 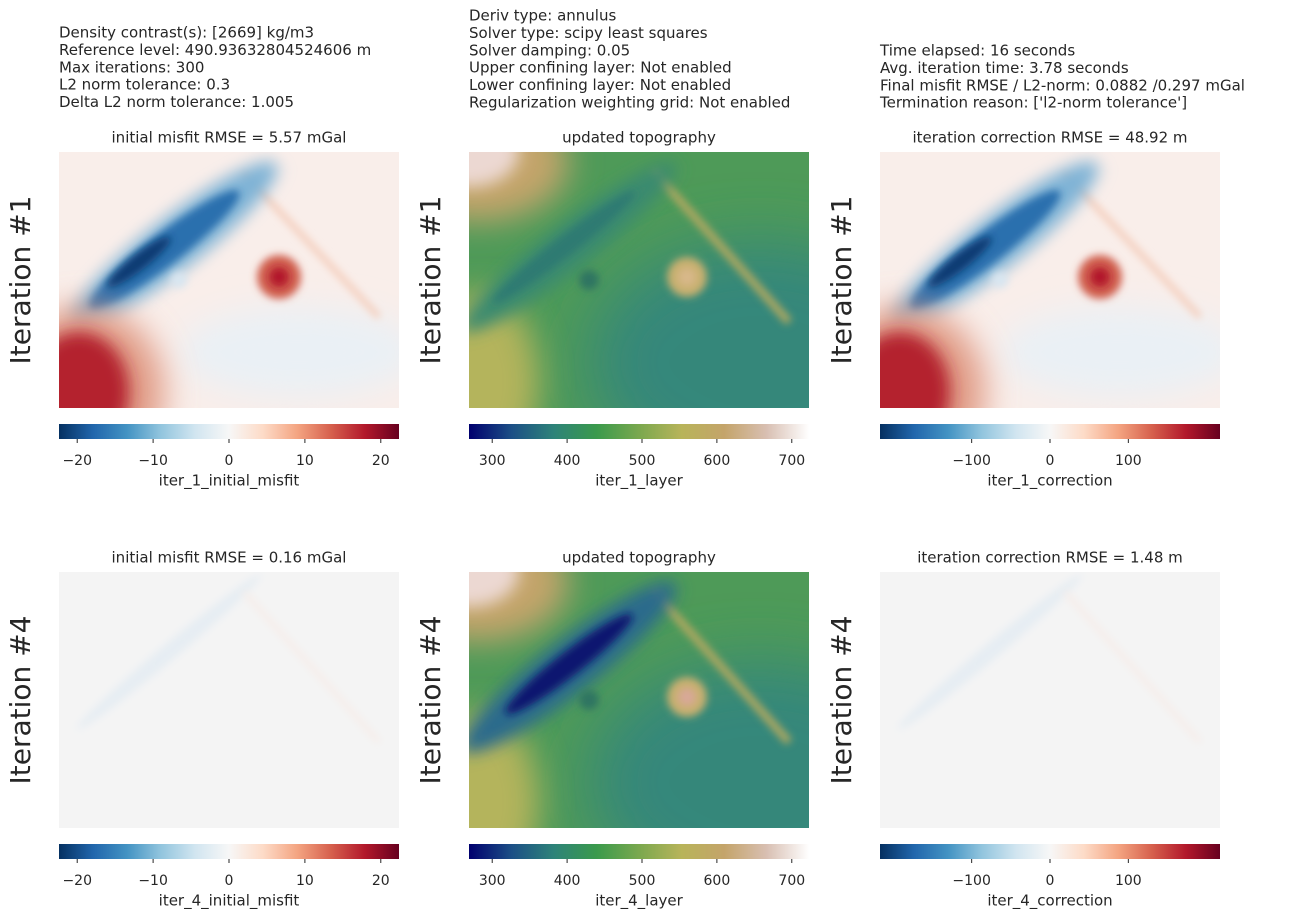 I want to click on header-line: Density contrast(s): [2669] kg/m3, so click(x=186, y=33).